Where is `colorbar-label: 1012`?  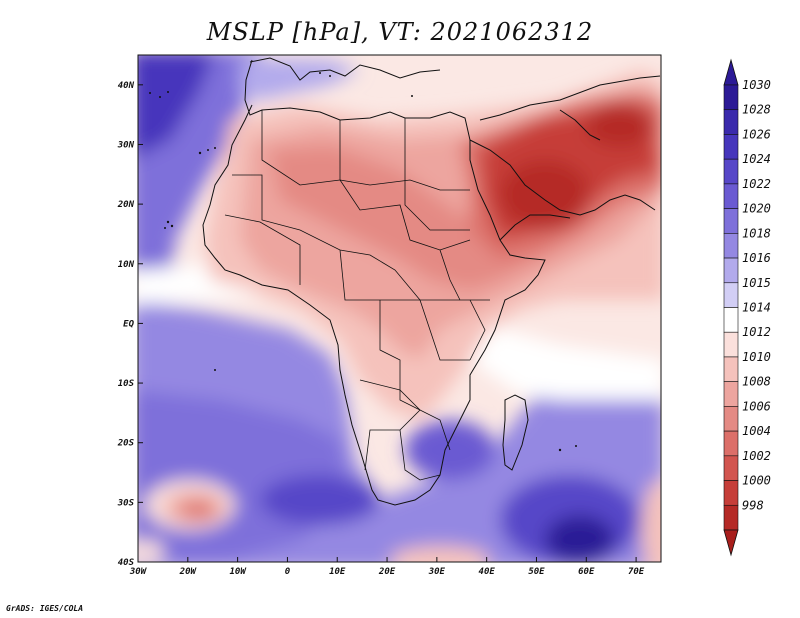 colorbar-label: 1012 is located at coordinates (756, 332).